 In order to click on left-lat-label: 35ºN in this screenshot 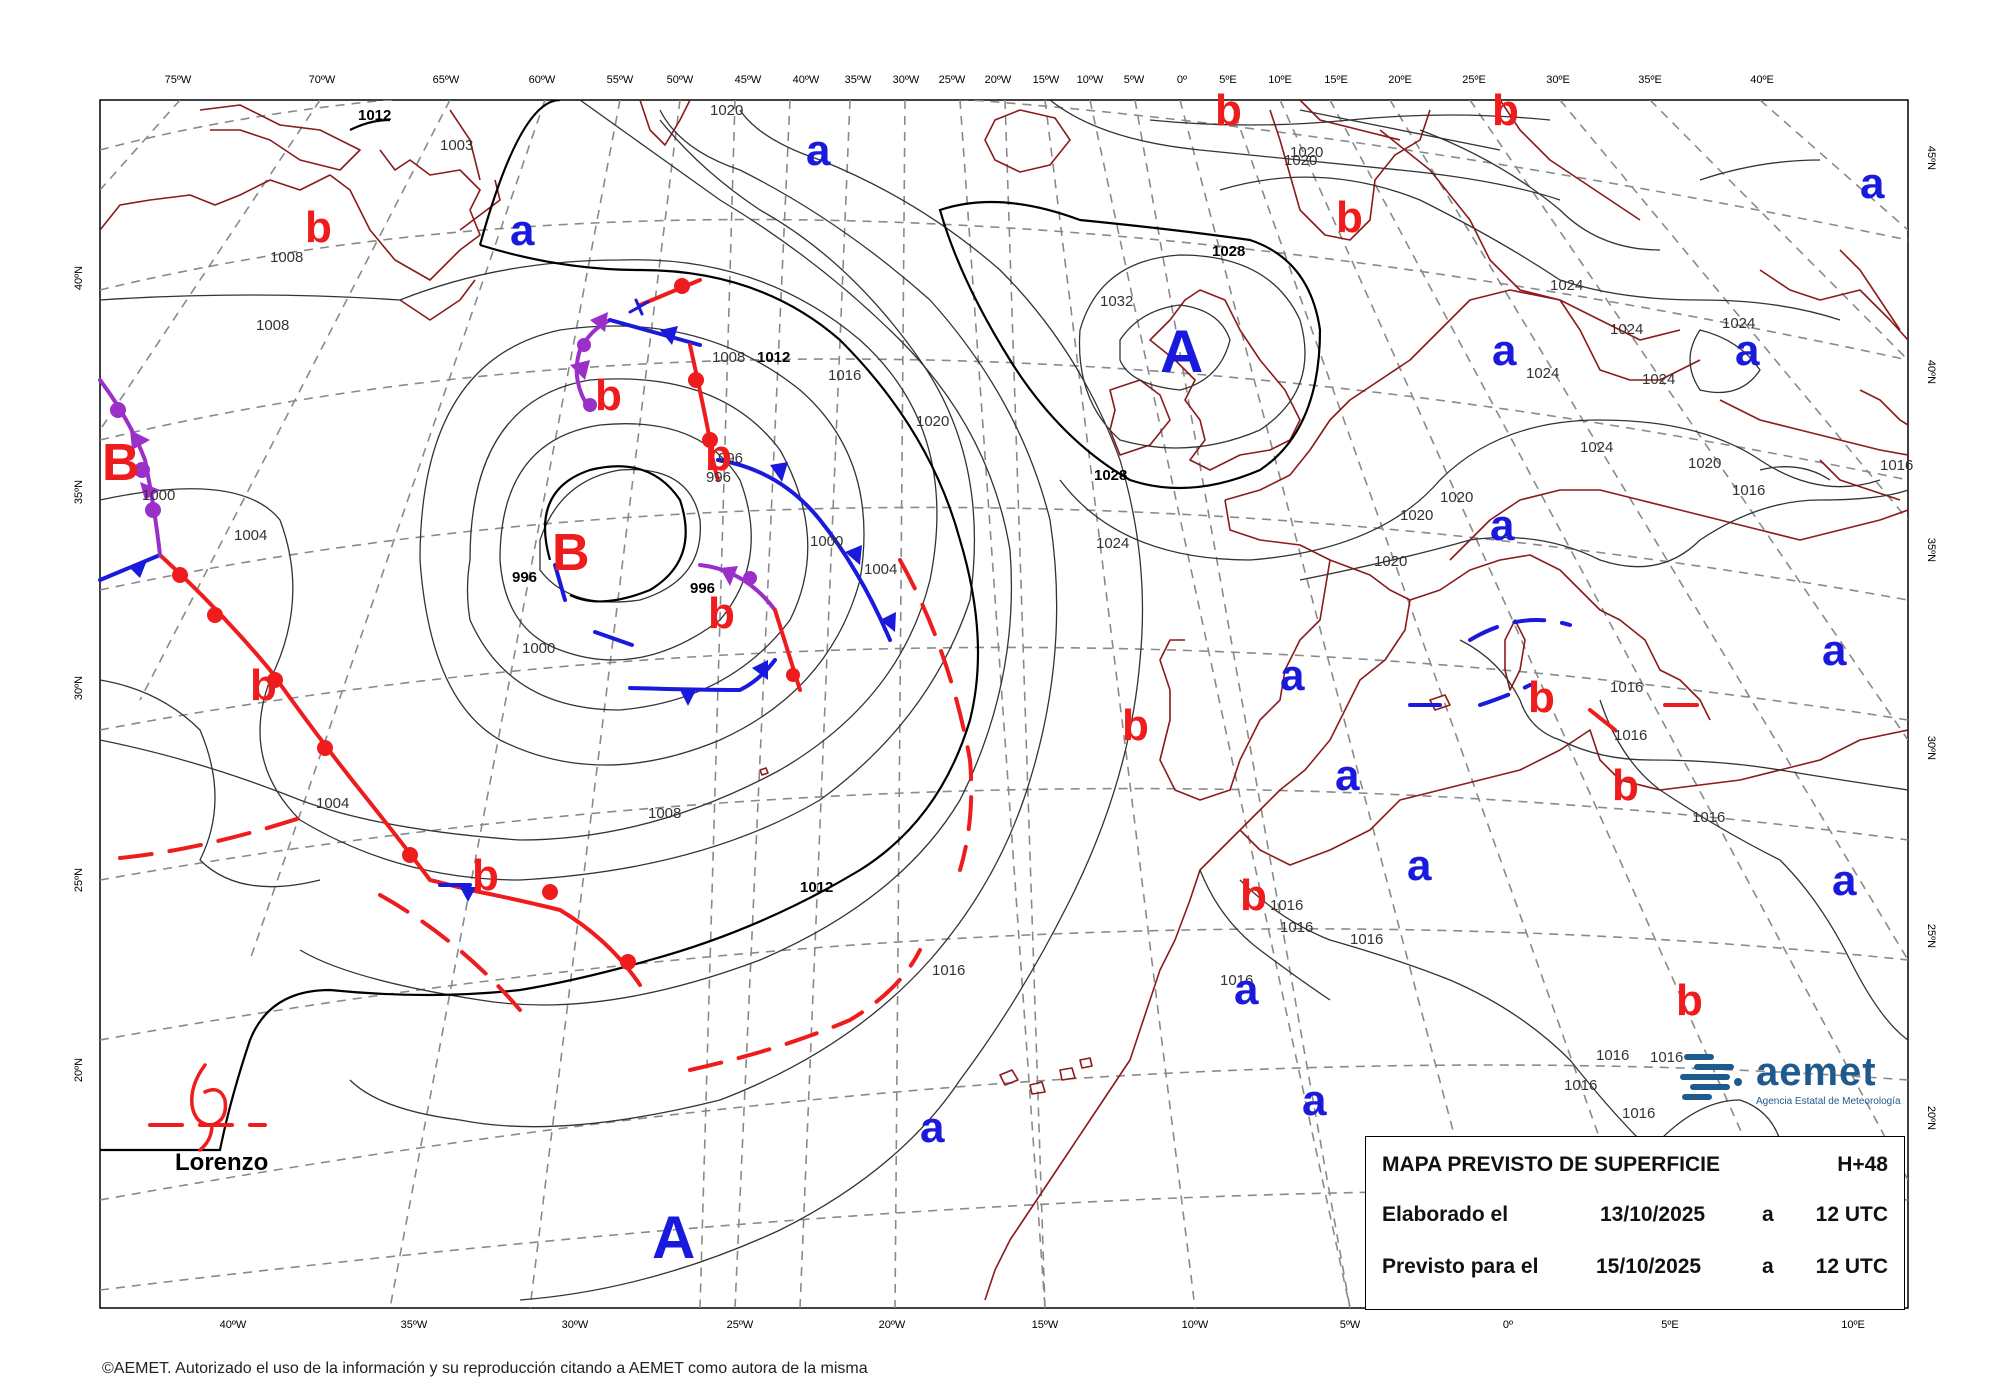, I will do `click(79, 492)`.